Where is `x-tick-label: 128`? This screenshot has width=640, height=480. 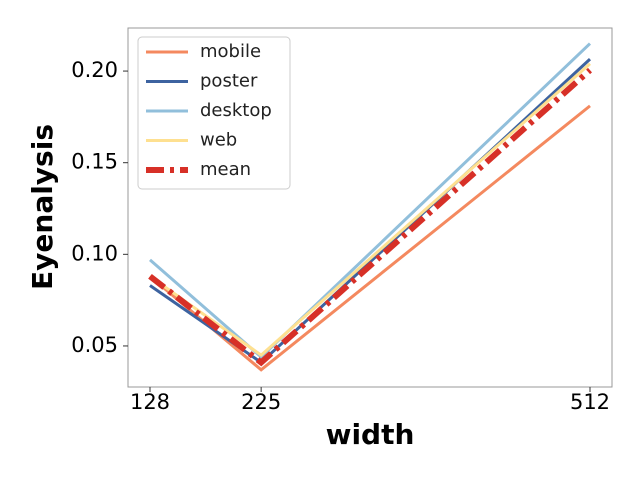 x-tick-label: 128 is located at coordinates (150, 402).